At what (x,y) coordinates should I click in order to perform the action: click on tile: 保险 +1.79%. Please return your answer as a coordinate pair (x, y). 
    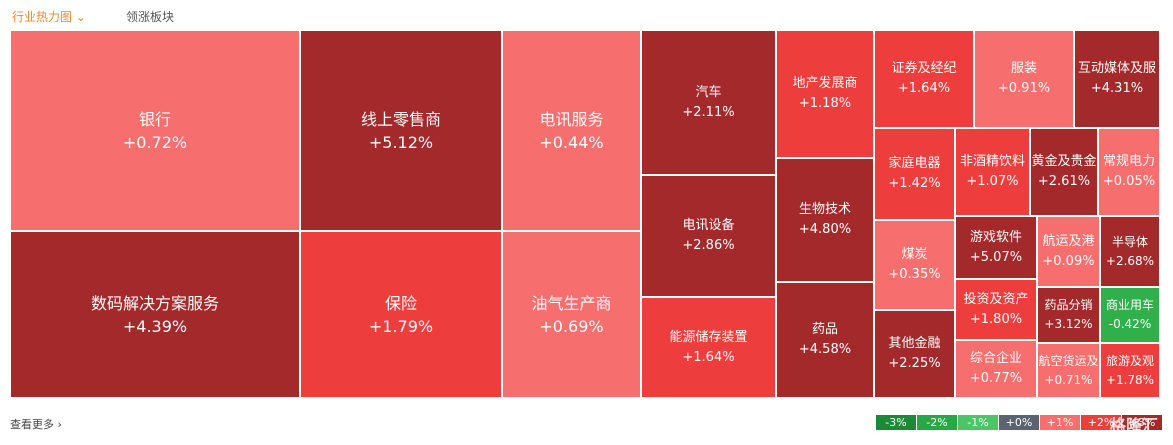
    Looking at the image, I should click on (401, 314).